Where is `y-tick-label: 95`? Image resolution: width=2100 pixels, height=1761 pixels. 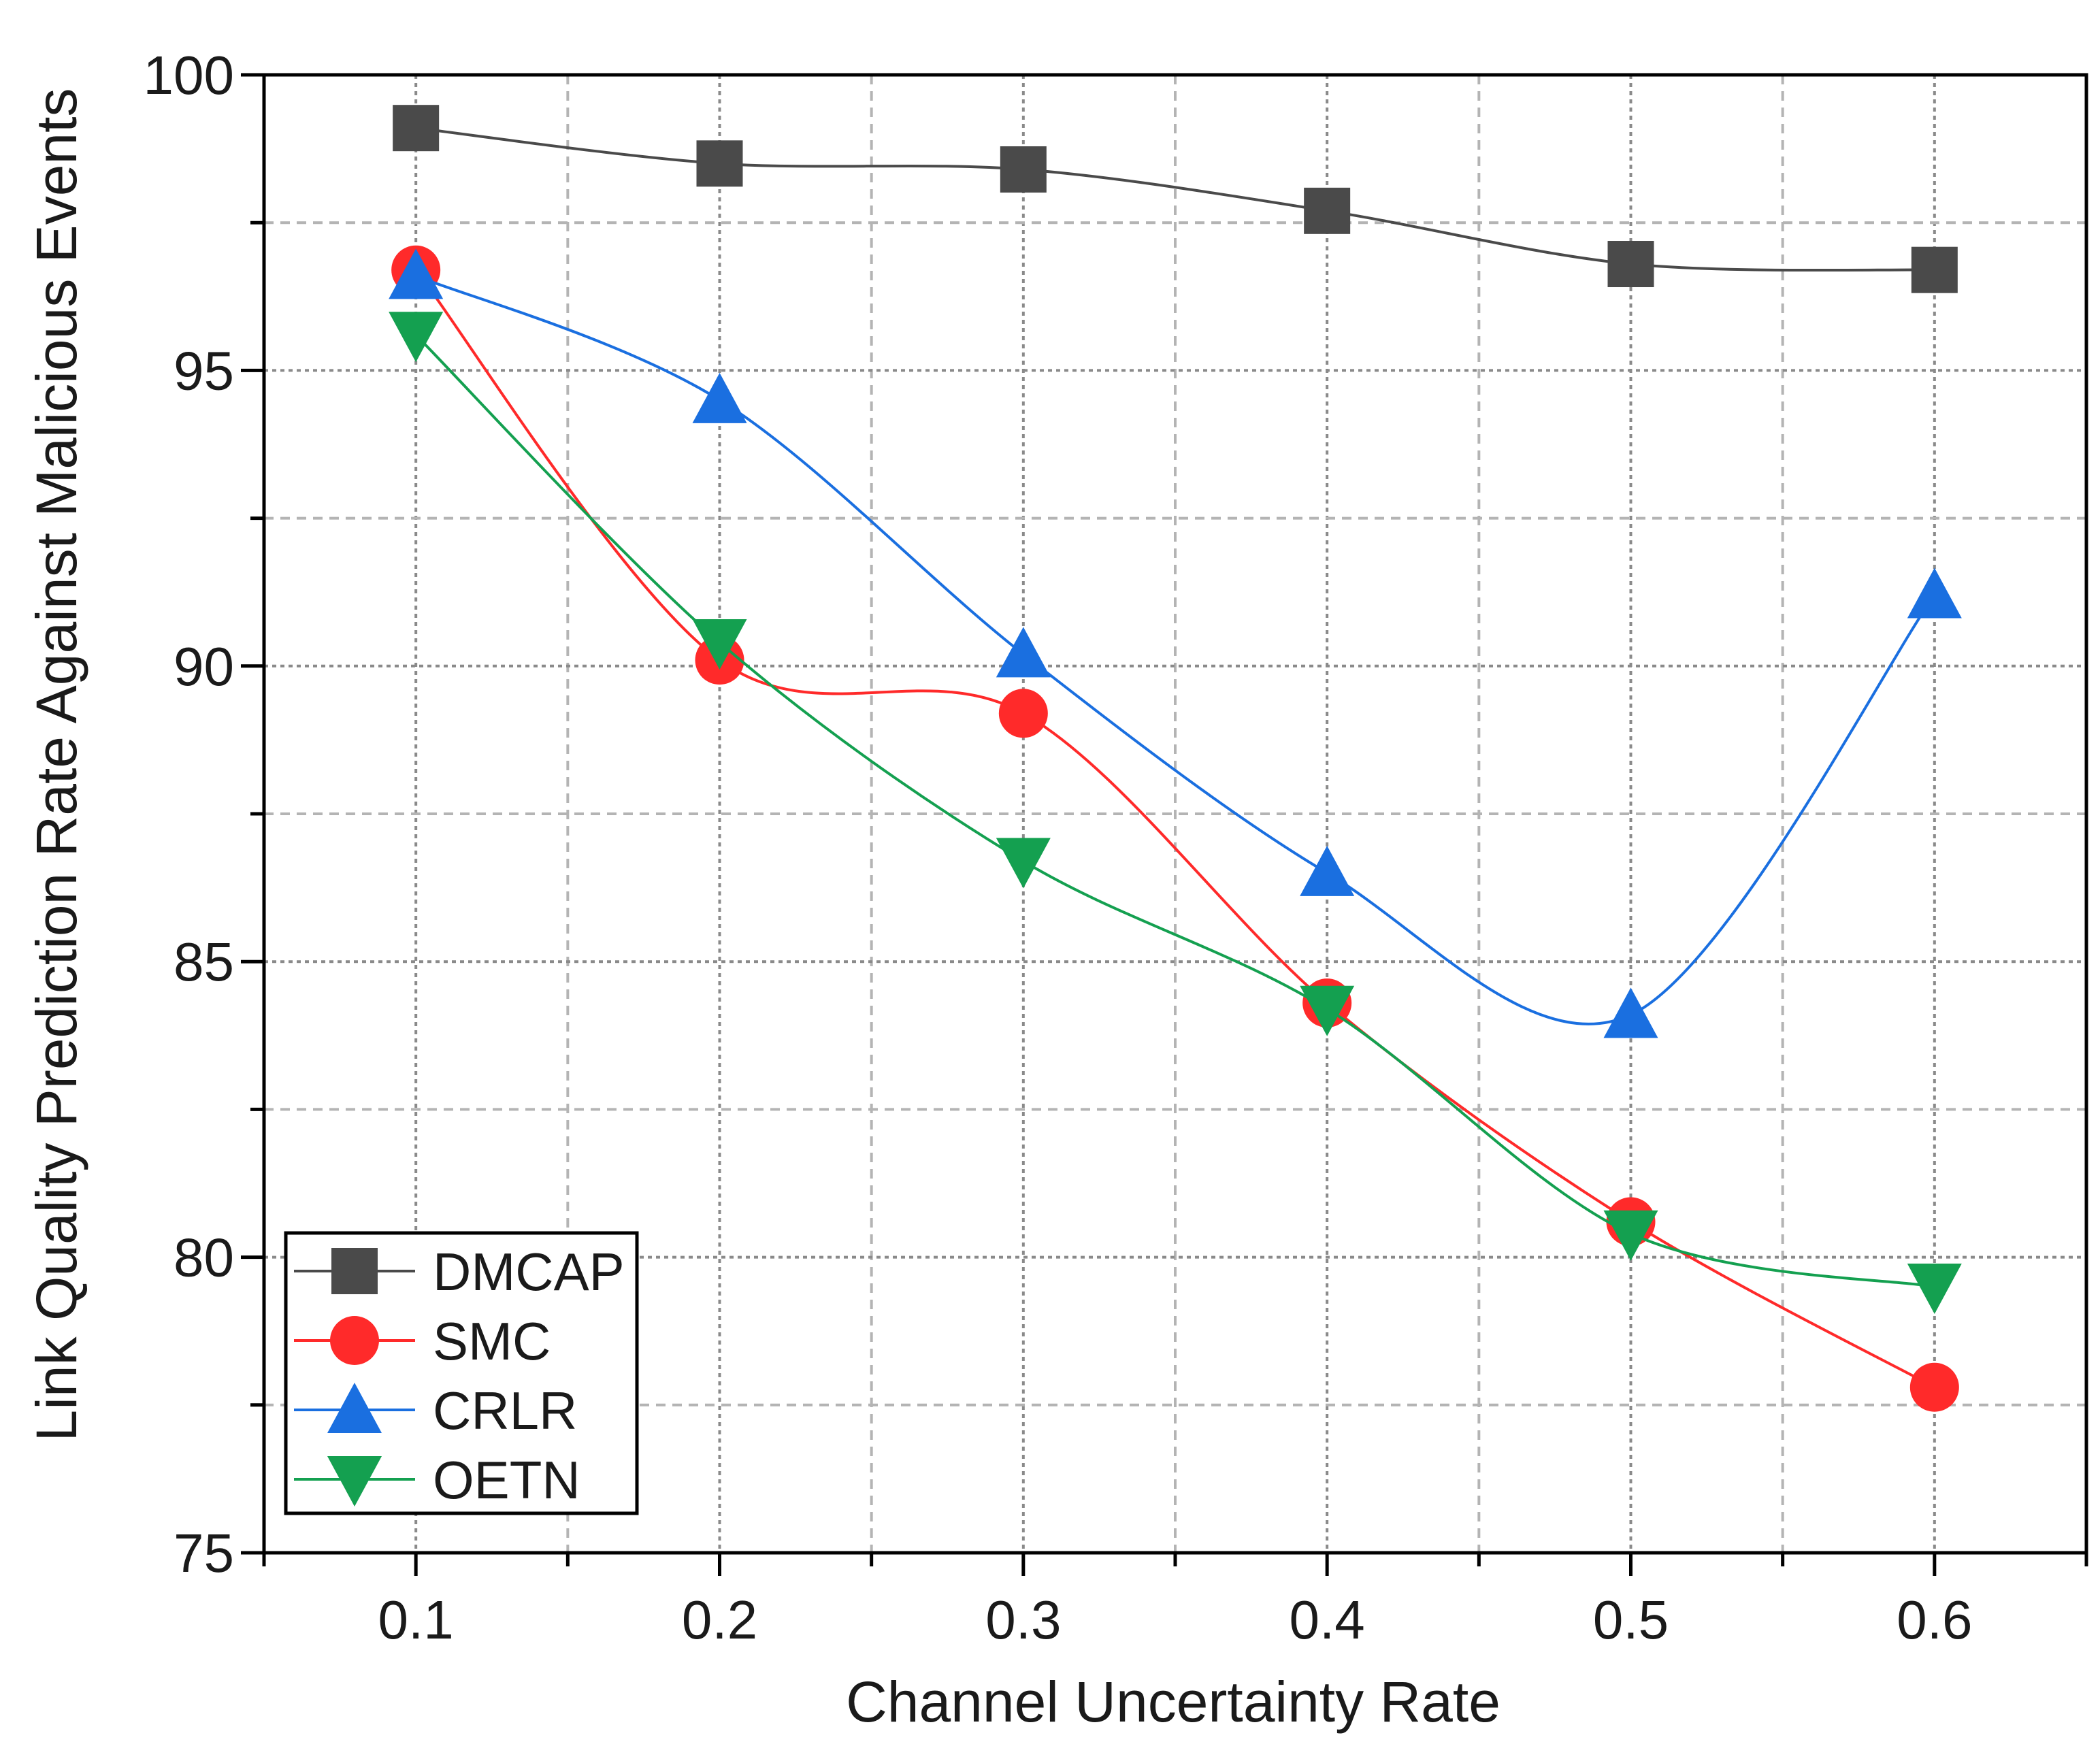 y-tick-label: 95 is located at coordinates (204, 371).